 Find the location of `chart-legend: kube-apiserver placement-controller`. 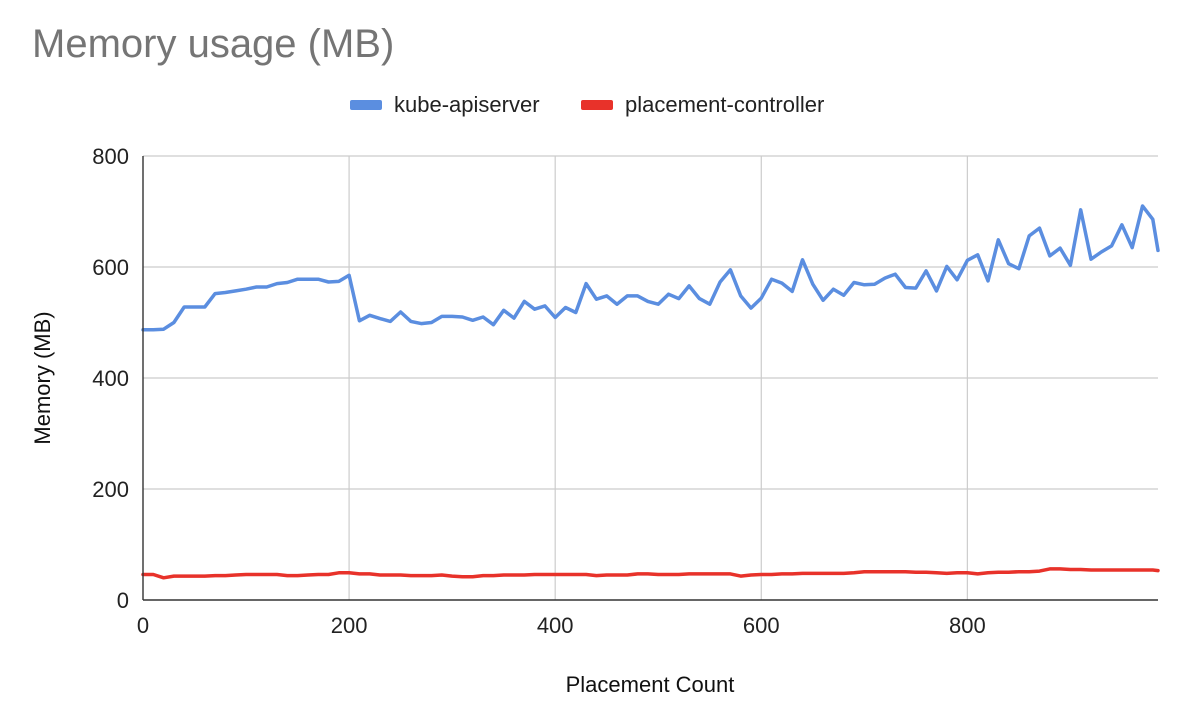

chart-legend: kube-apiserver placement-controller is located at coordinates (590, 105).